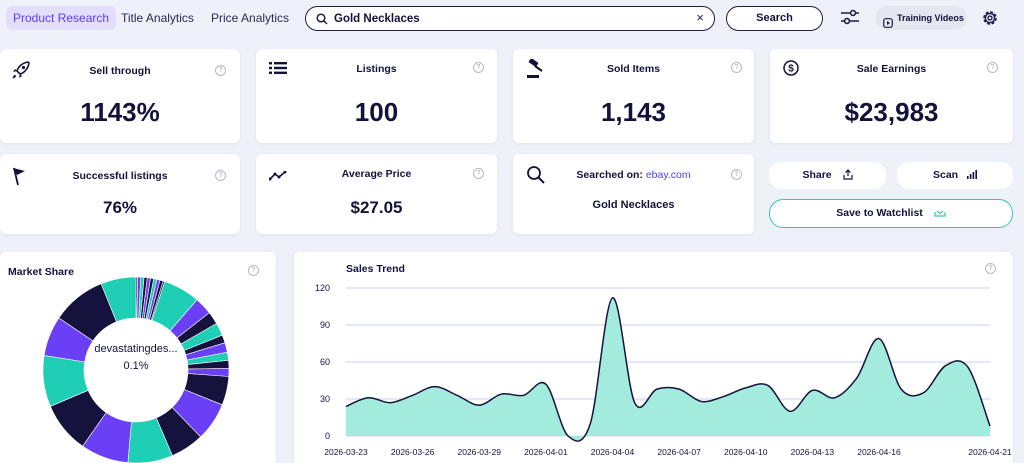 This screenshot has width=1024, height=463. I want to click on listings-title: Listings, so click(376, 69).